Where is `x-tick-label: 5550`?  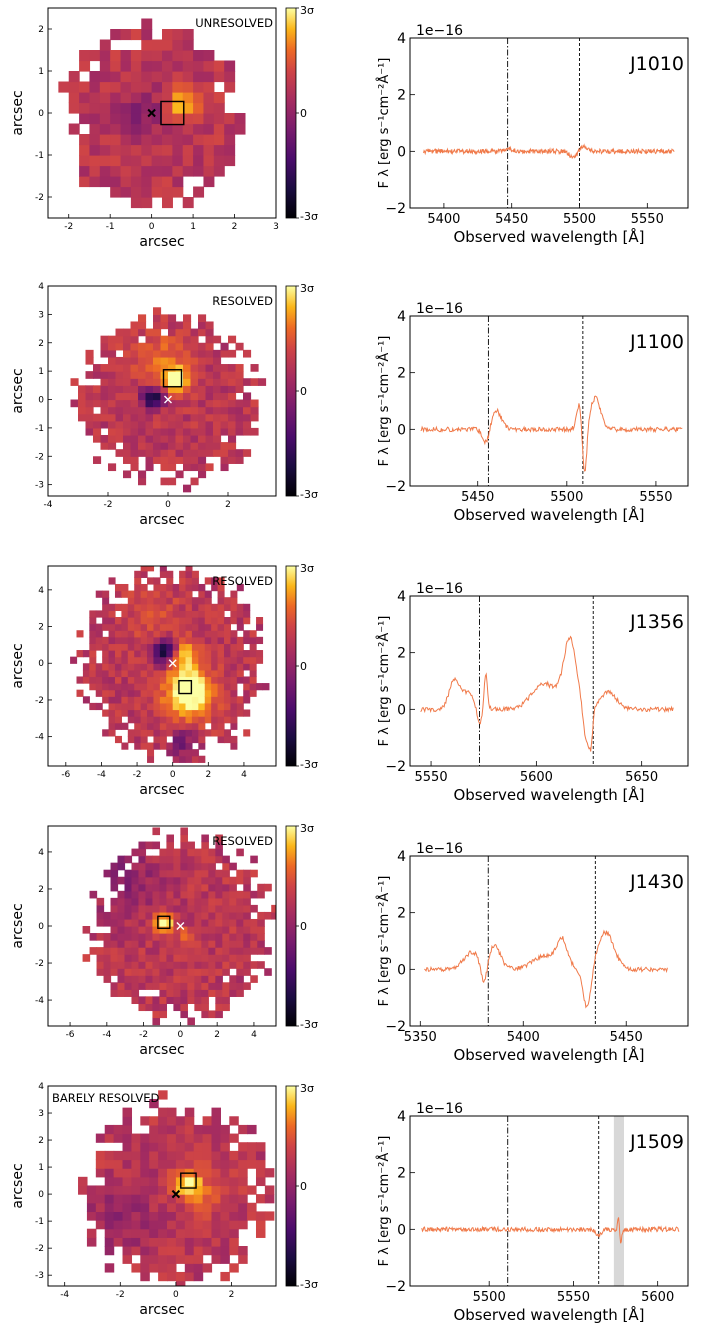 x-tick-label: 5550 is located at coordinates (647, 219).